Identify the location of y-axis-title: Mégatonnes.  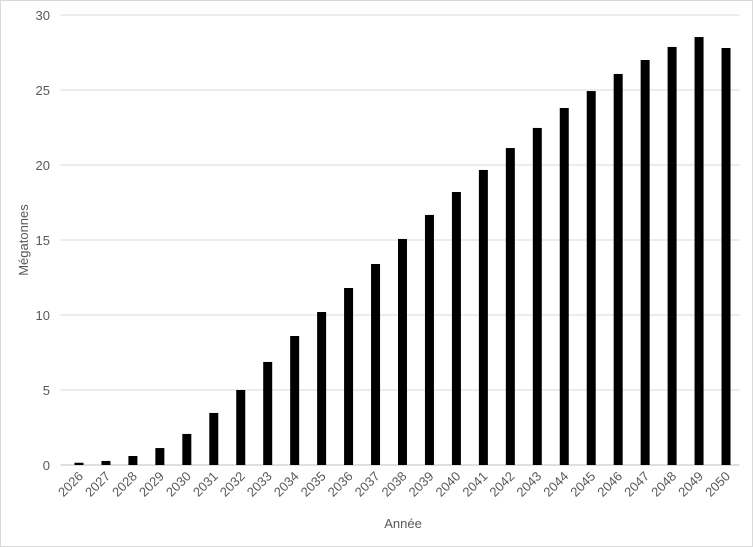
(23, 240).